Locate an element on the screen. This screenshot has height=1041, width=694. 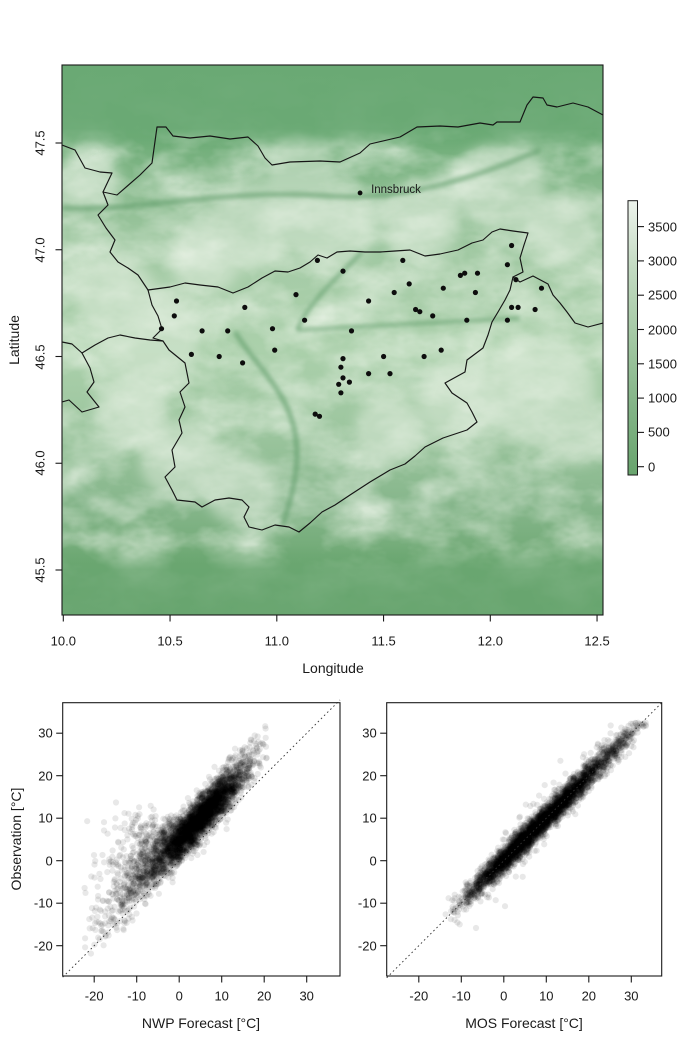
station-dots is located at coordinates (351, 330).